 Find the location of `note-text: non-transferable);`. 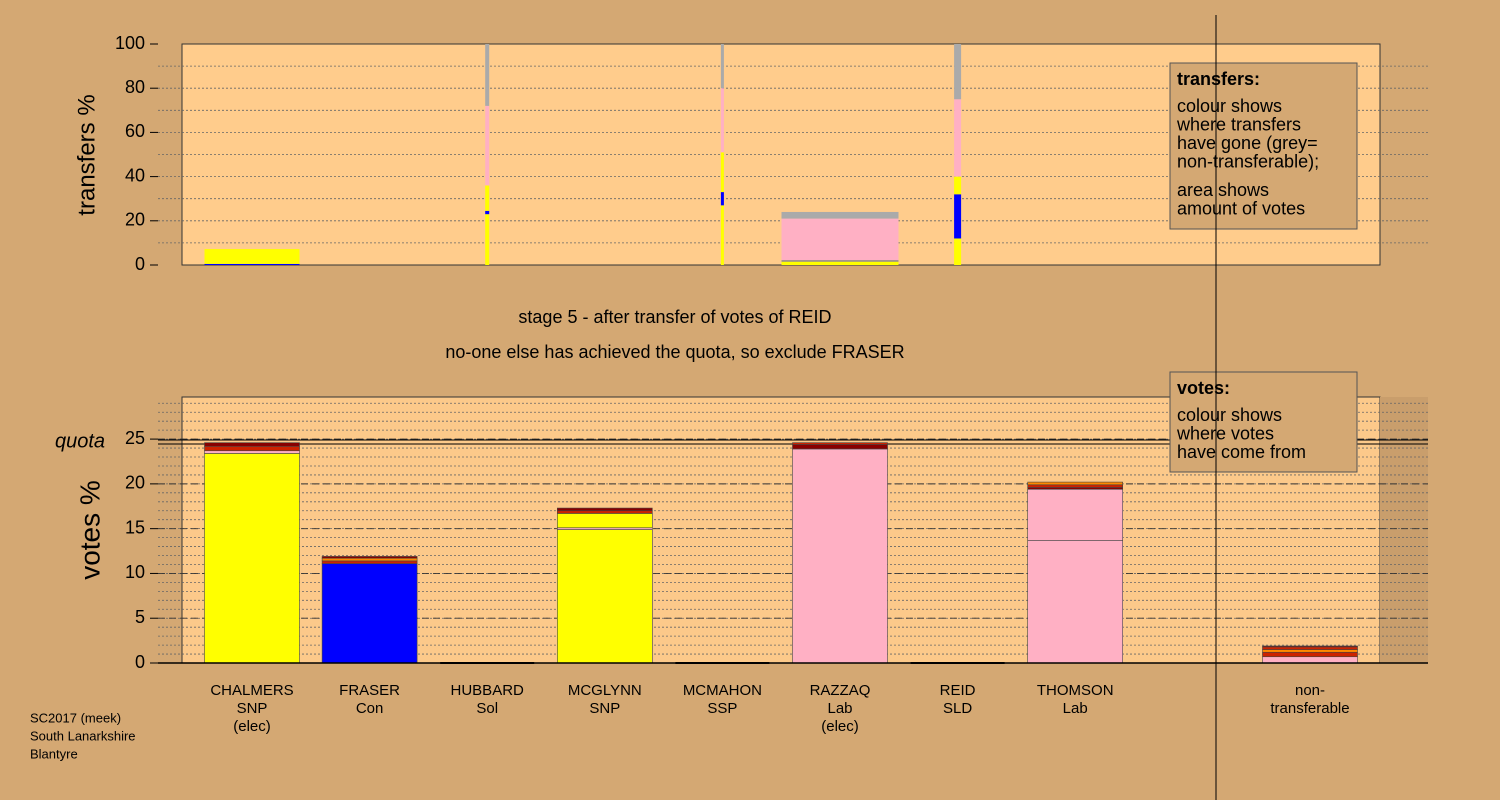

note-text: non-transferable); is located at coordinates (1248, 161).